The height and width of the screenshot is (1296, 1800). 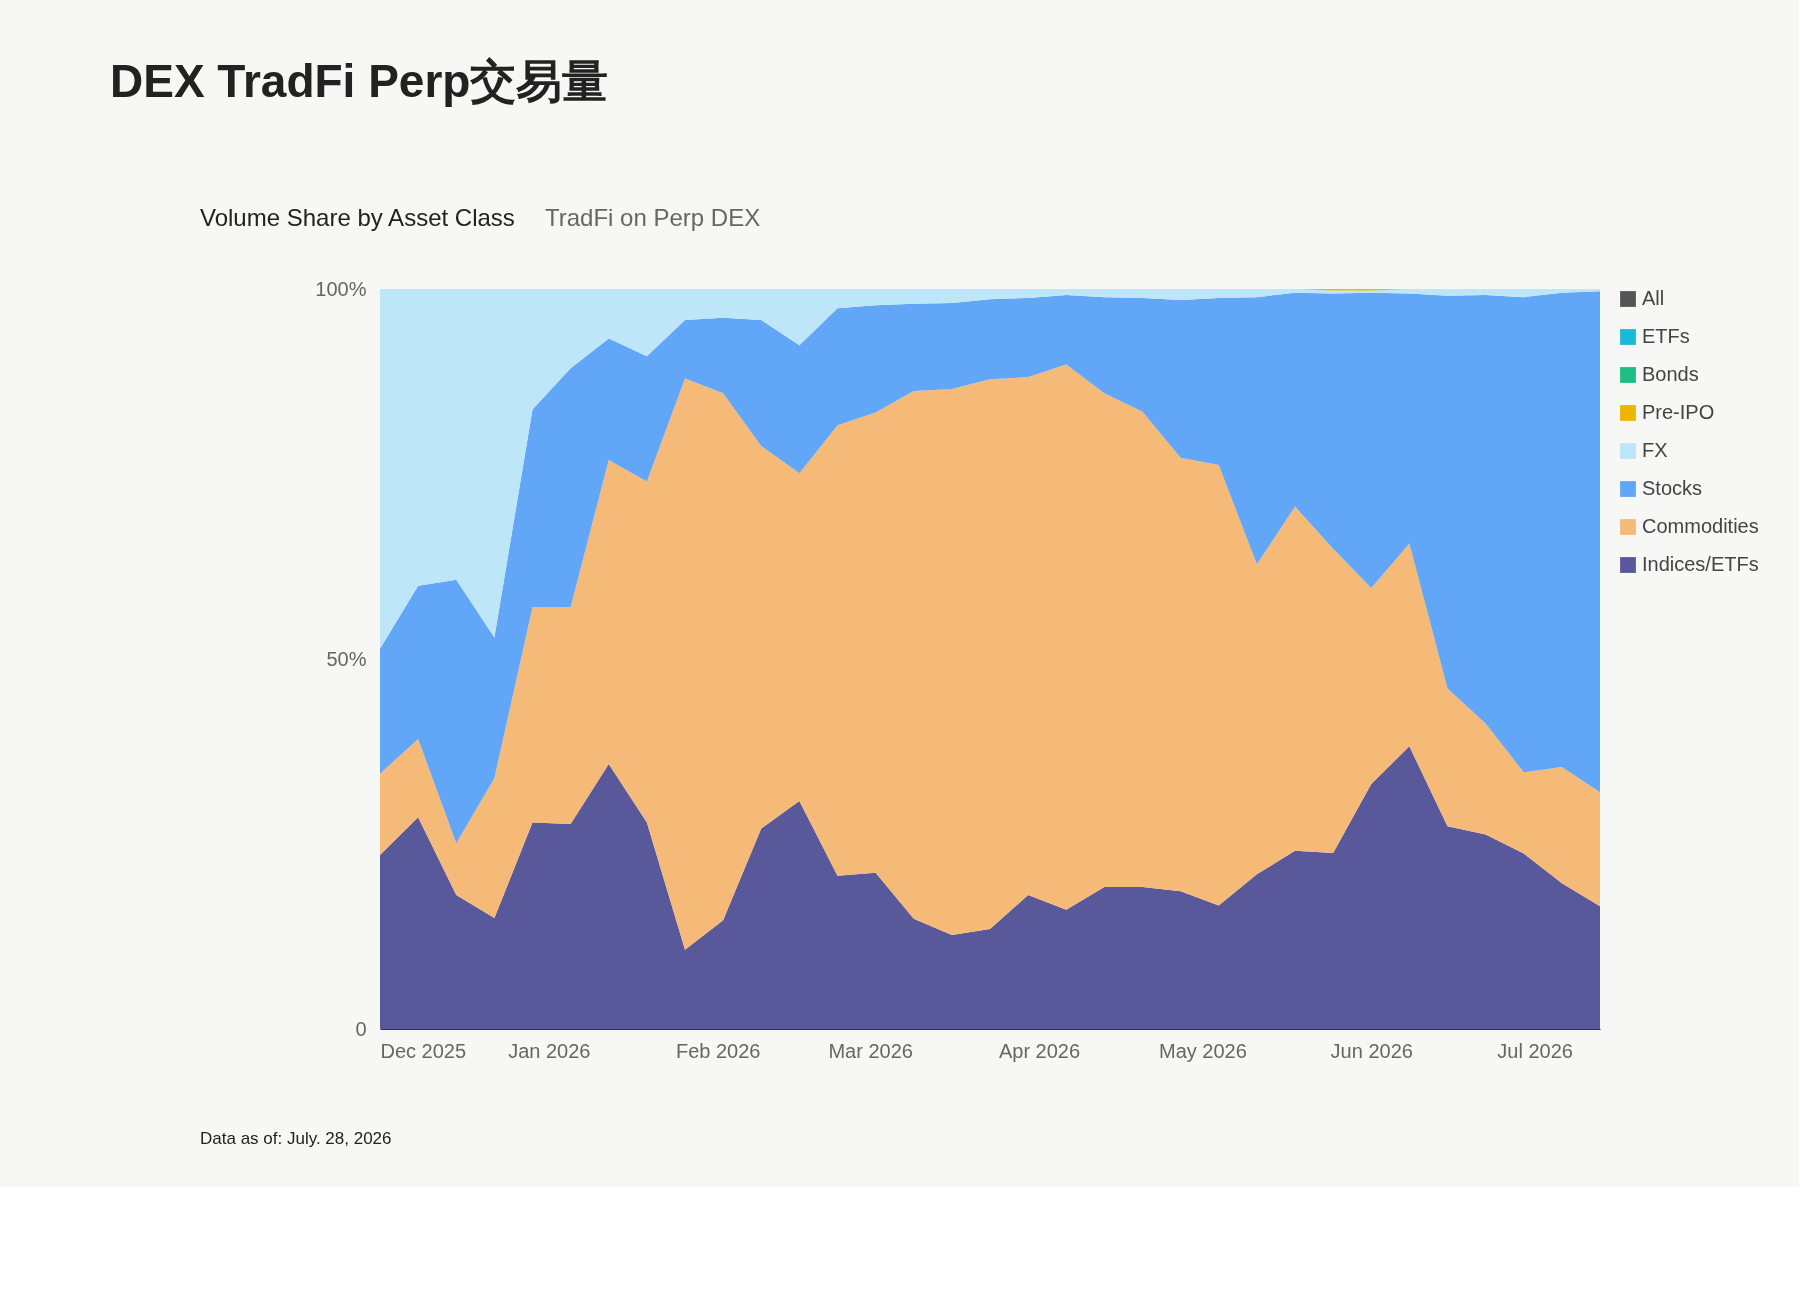 I want to click on legend-label: All, so click(x=1653, y=298).